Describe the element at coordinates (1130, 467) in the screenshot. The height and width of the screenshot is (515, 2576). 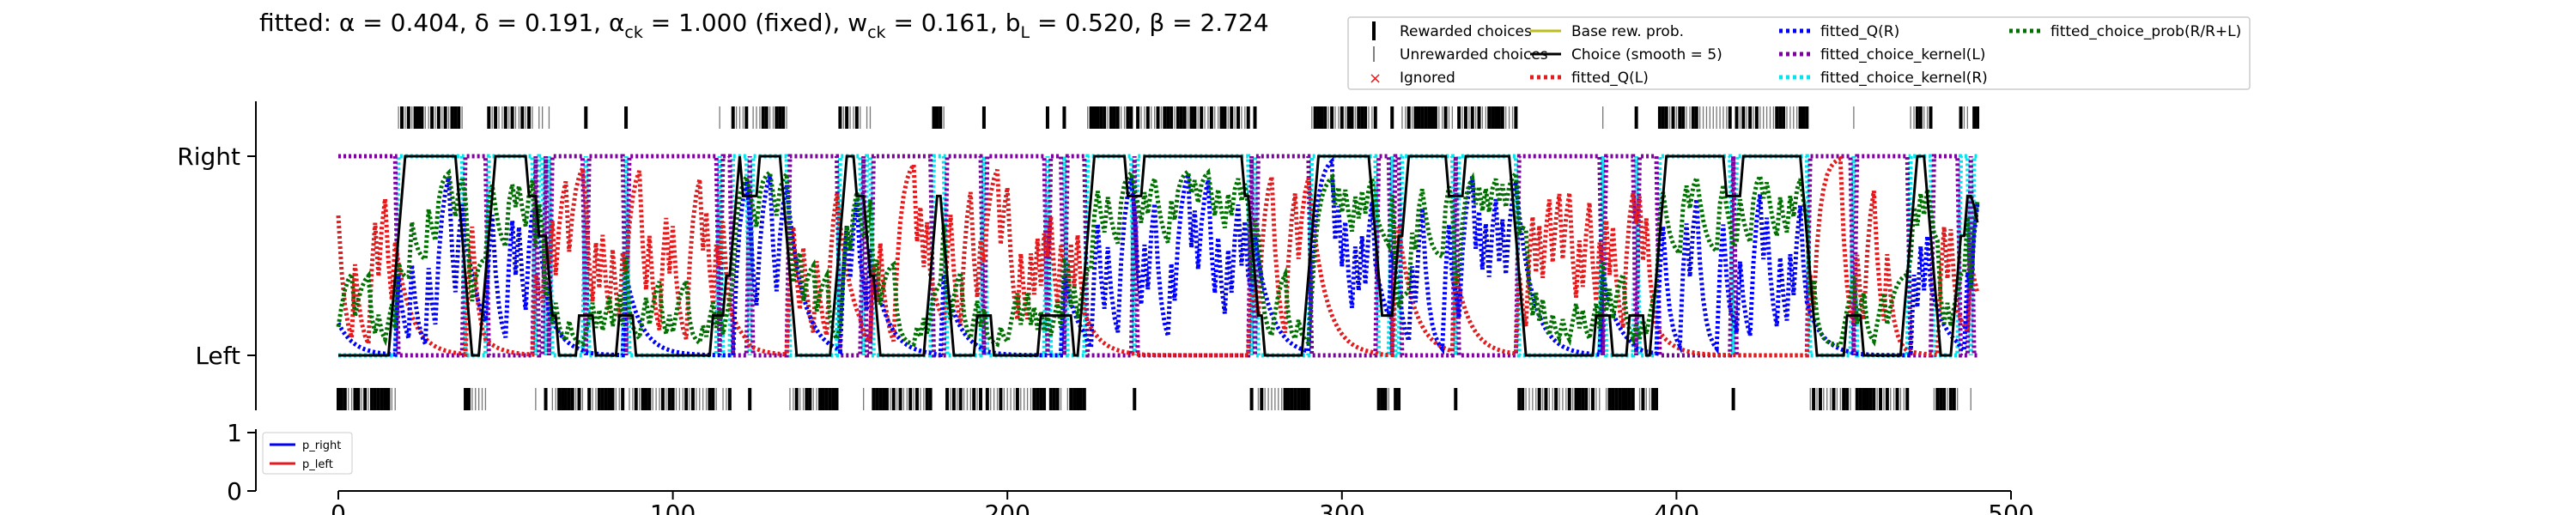
I see `lower-axes: 01 0 100 200 300 400 500 p_right p_left` at that location.